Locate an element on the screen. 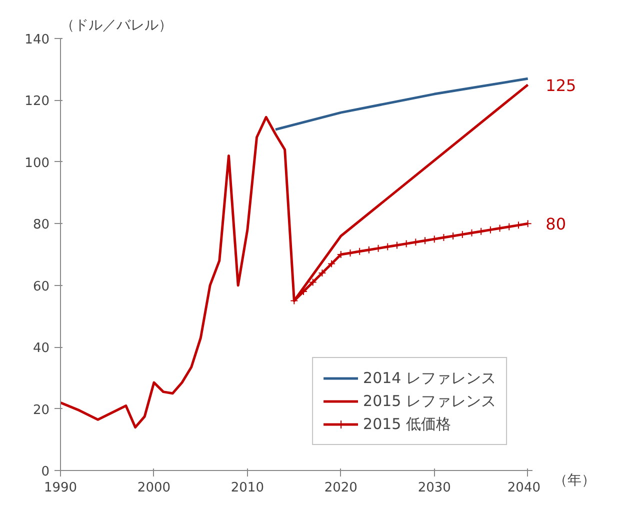 The width and height of the screenshot is (621, 521). annotation: 125 is located at coordinates (561, 85).